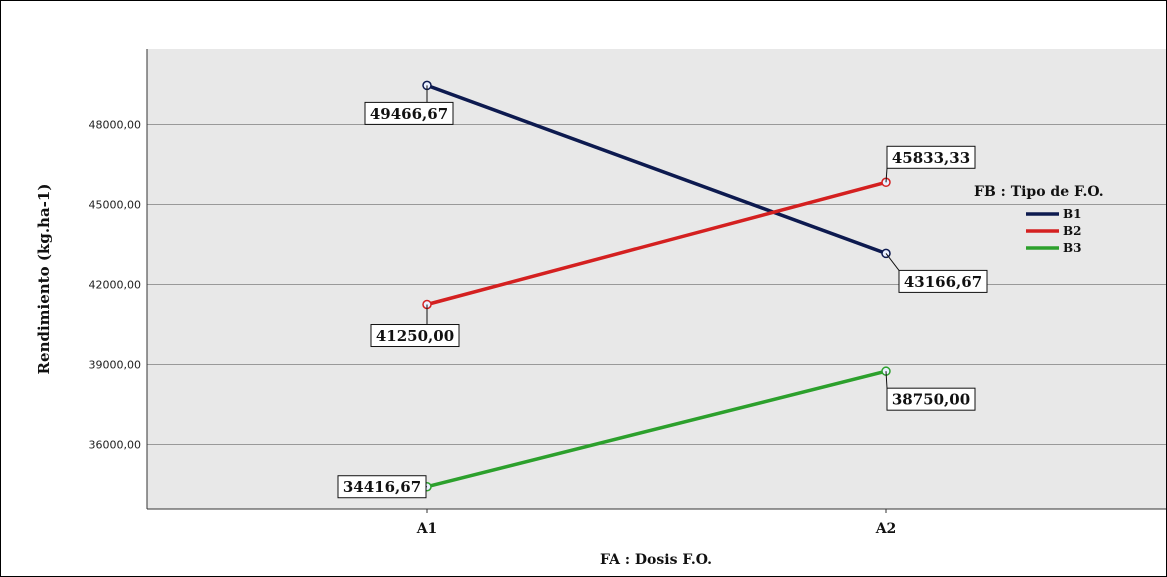 The image size is (1167, 577). I want to click on data-label-b1-a1: 49466,67, so click(409, 114).